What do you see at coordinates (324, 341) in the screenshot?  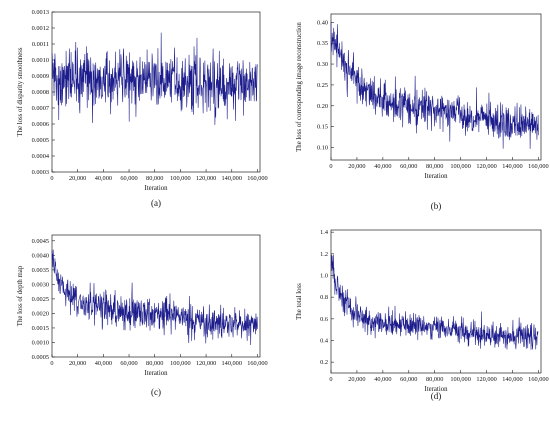 I see `y-tick-label: 0.4` at bounding box center [324, 341].